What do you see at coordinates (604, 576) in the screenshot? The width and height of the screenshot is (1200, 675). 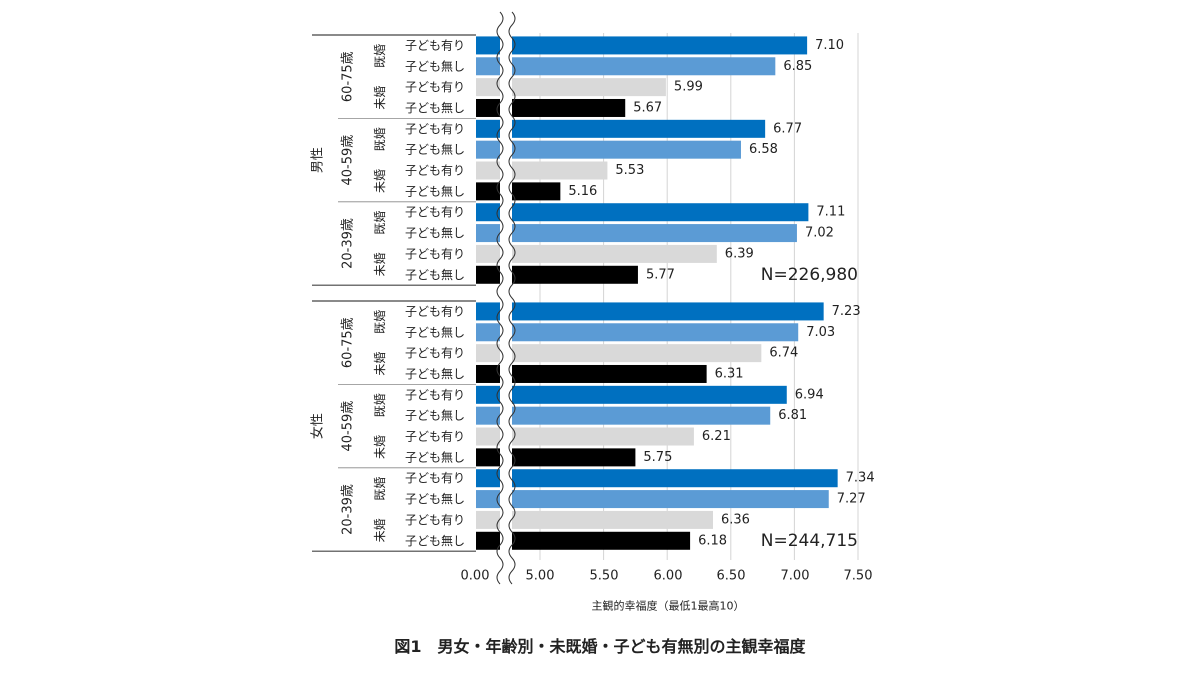 I see `x-tick-label: 5.50` at bounding box center [604, 576].